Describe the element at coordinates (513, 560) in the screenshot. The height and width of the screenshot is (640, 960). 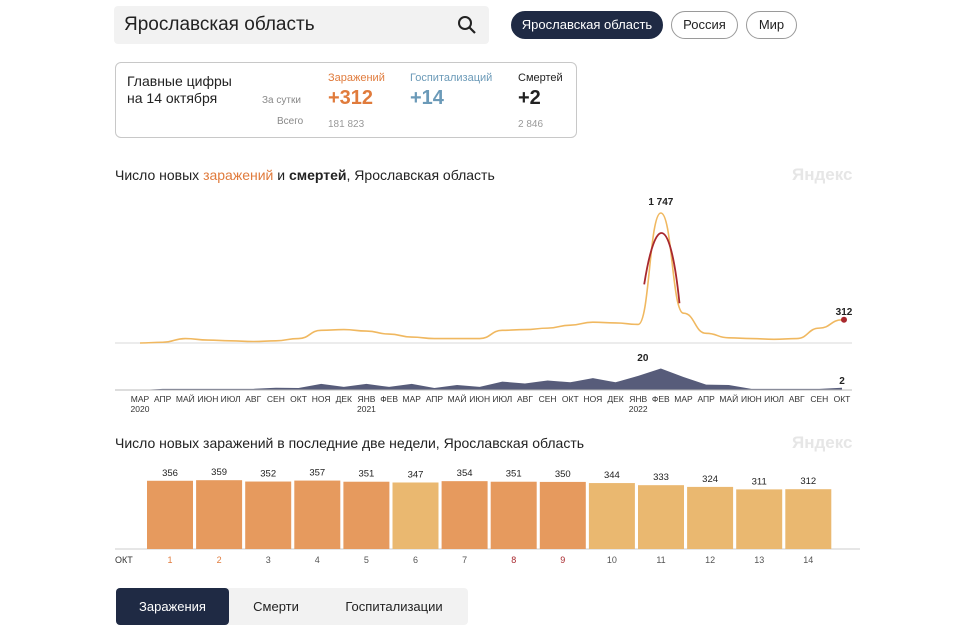
I see `bar-category-label: 8` at that location.